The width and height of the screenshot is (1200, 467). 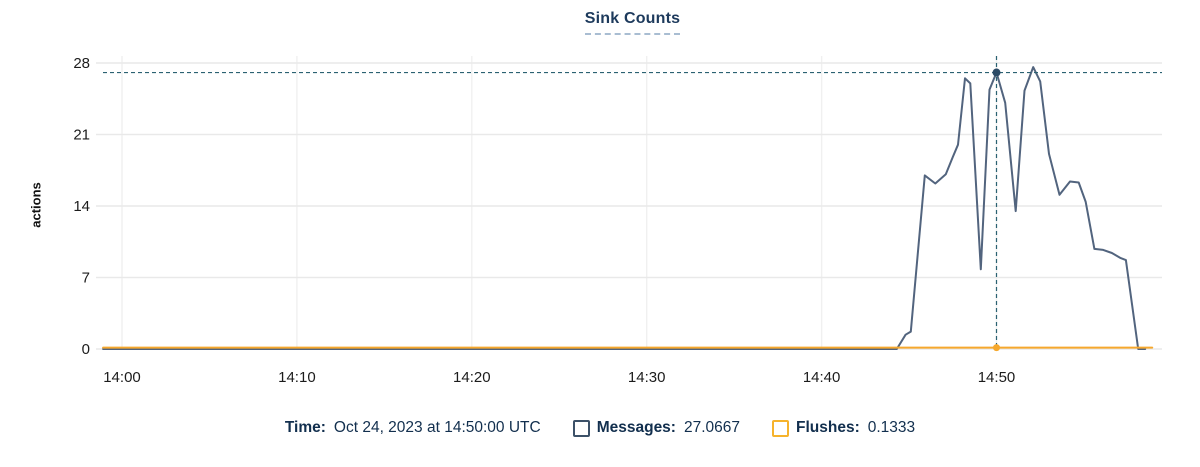 I want to click on tooltip-time: Time: Oct 24, 2023 at 14:50:00 UTC, so click(x=413, y=428).